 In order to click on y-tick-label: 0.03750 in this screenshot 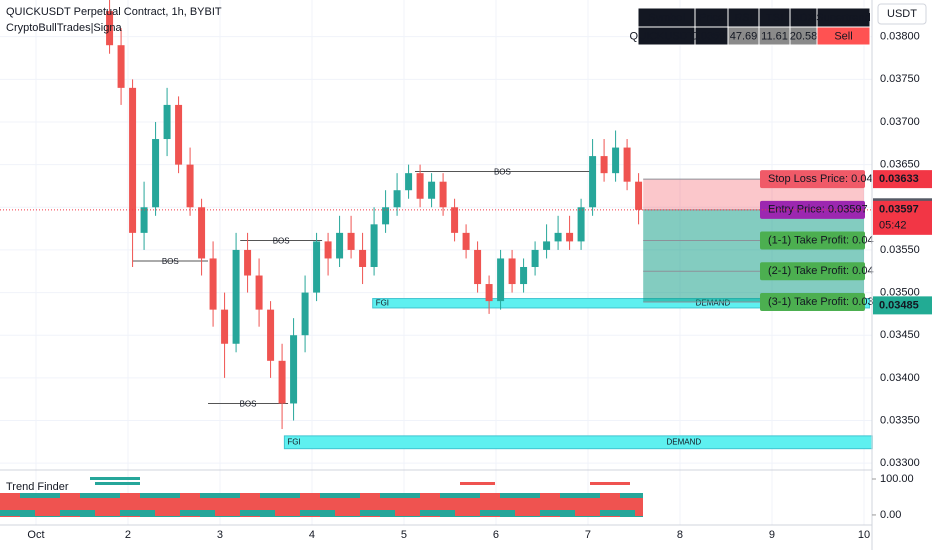, I will do `click(900, 79)`.